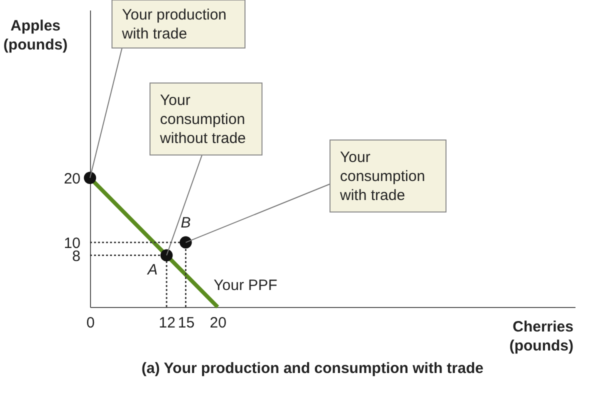 This screenshot has height=399, width=593. I want to click on text: (a) Your production and consumption with trade, so click(313, 368).